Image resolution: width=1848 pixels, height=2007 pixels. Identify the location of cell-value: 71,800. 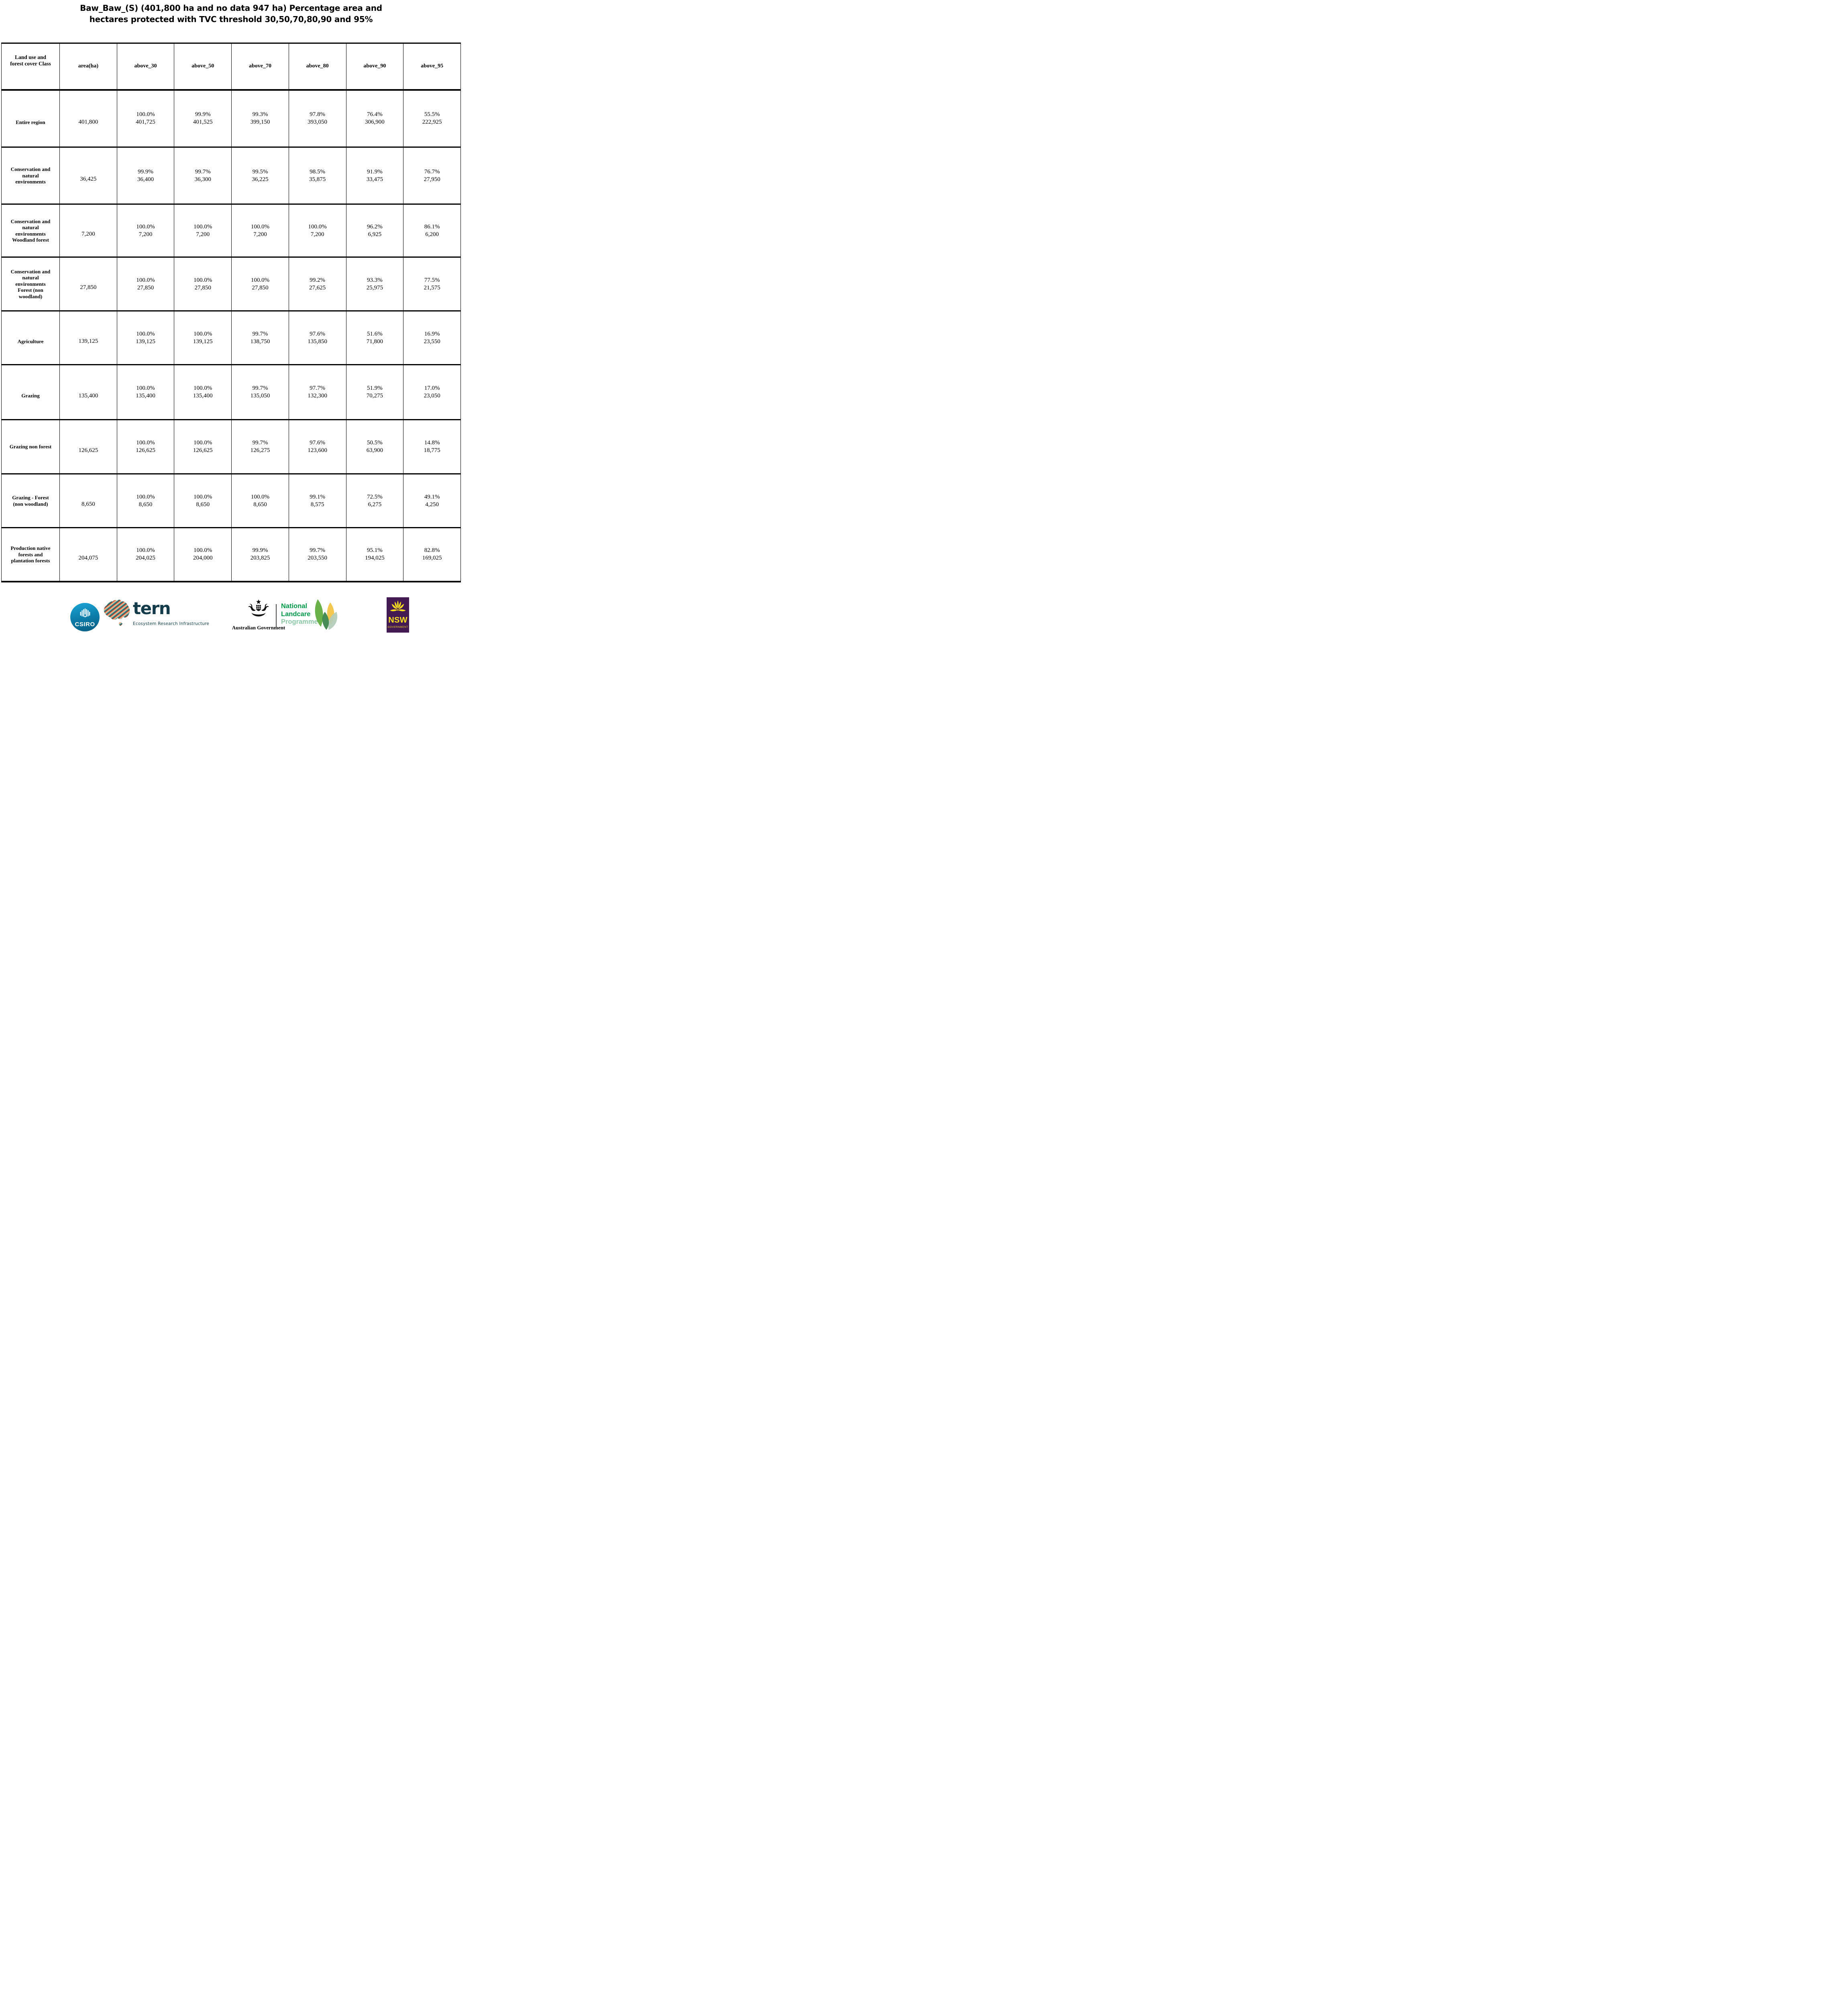
(374, 341).